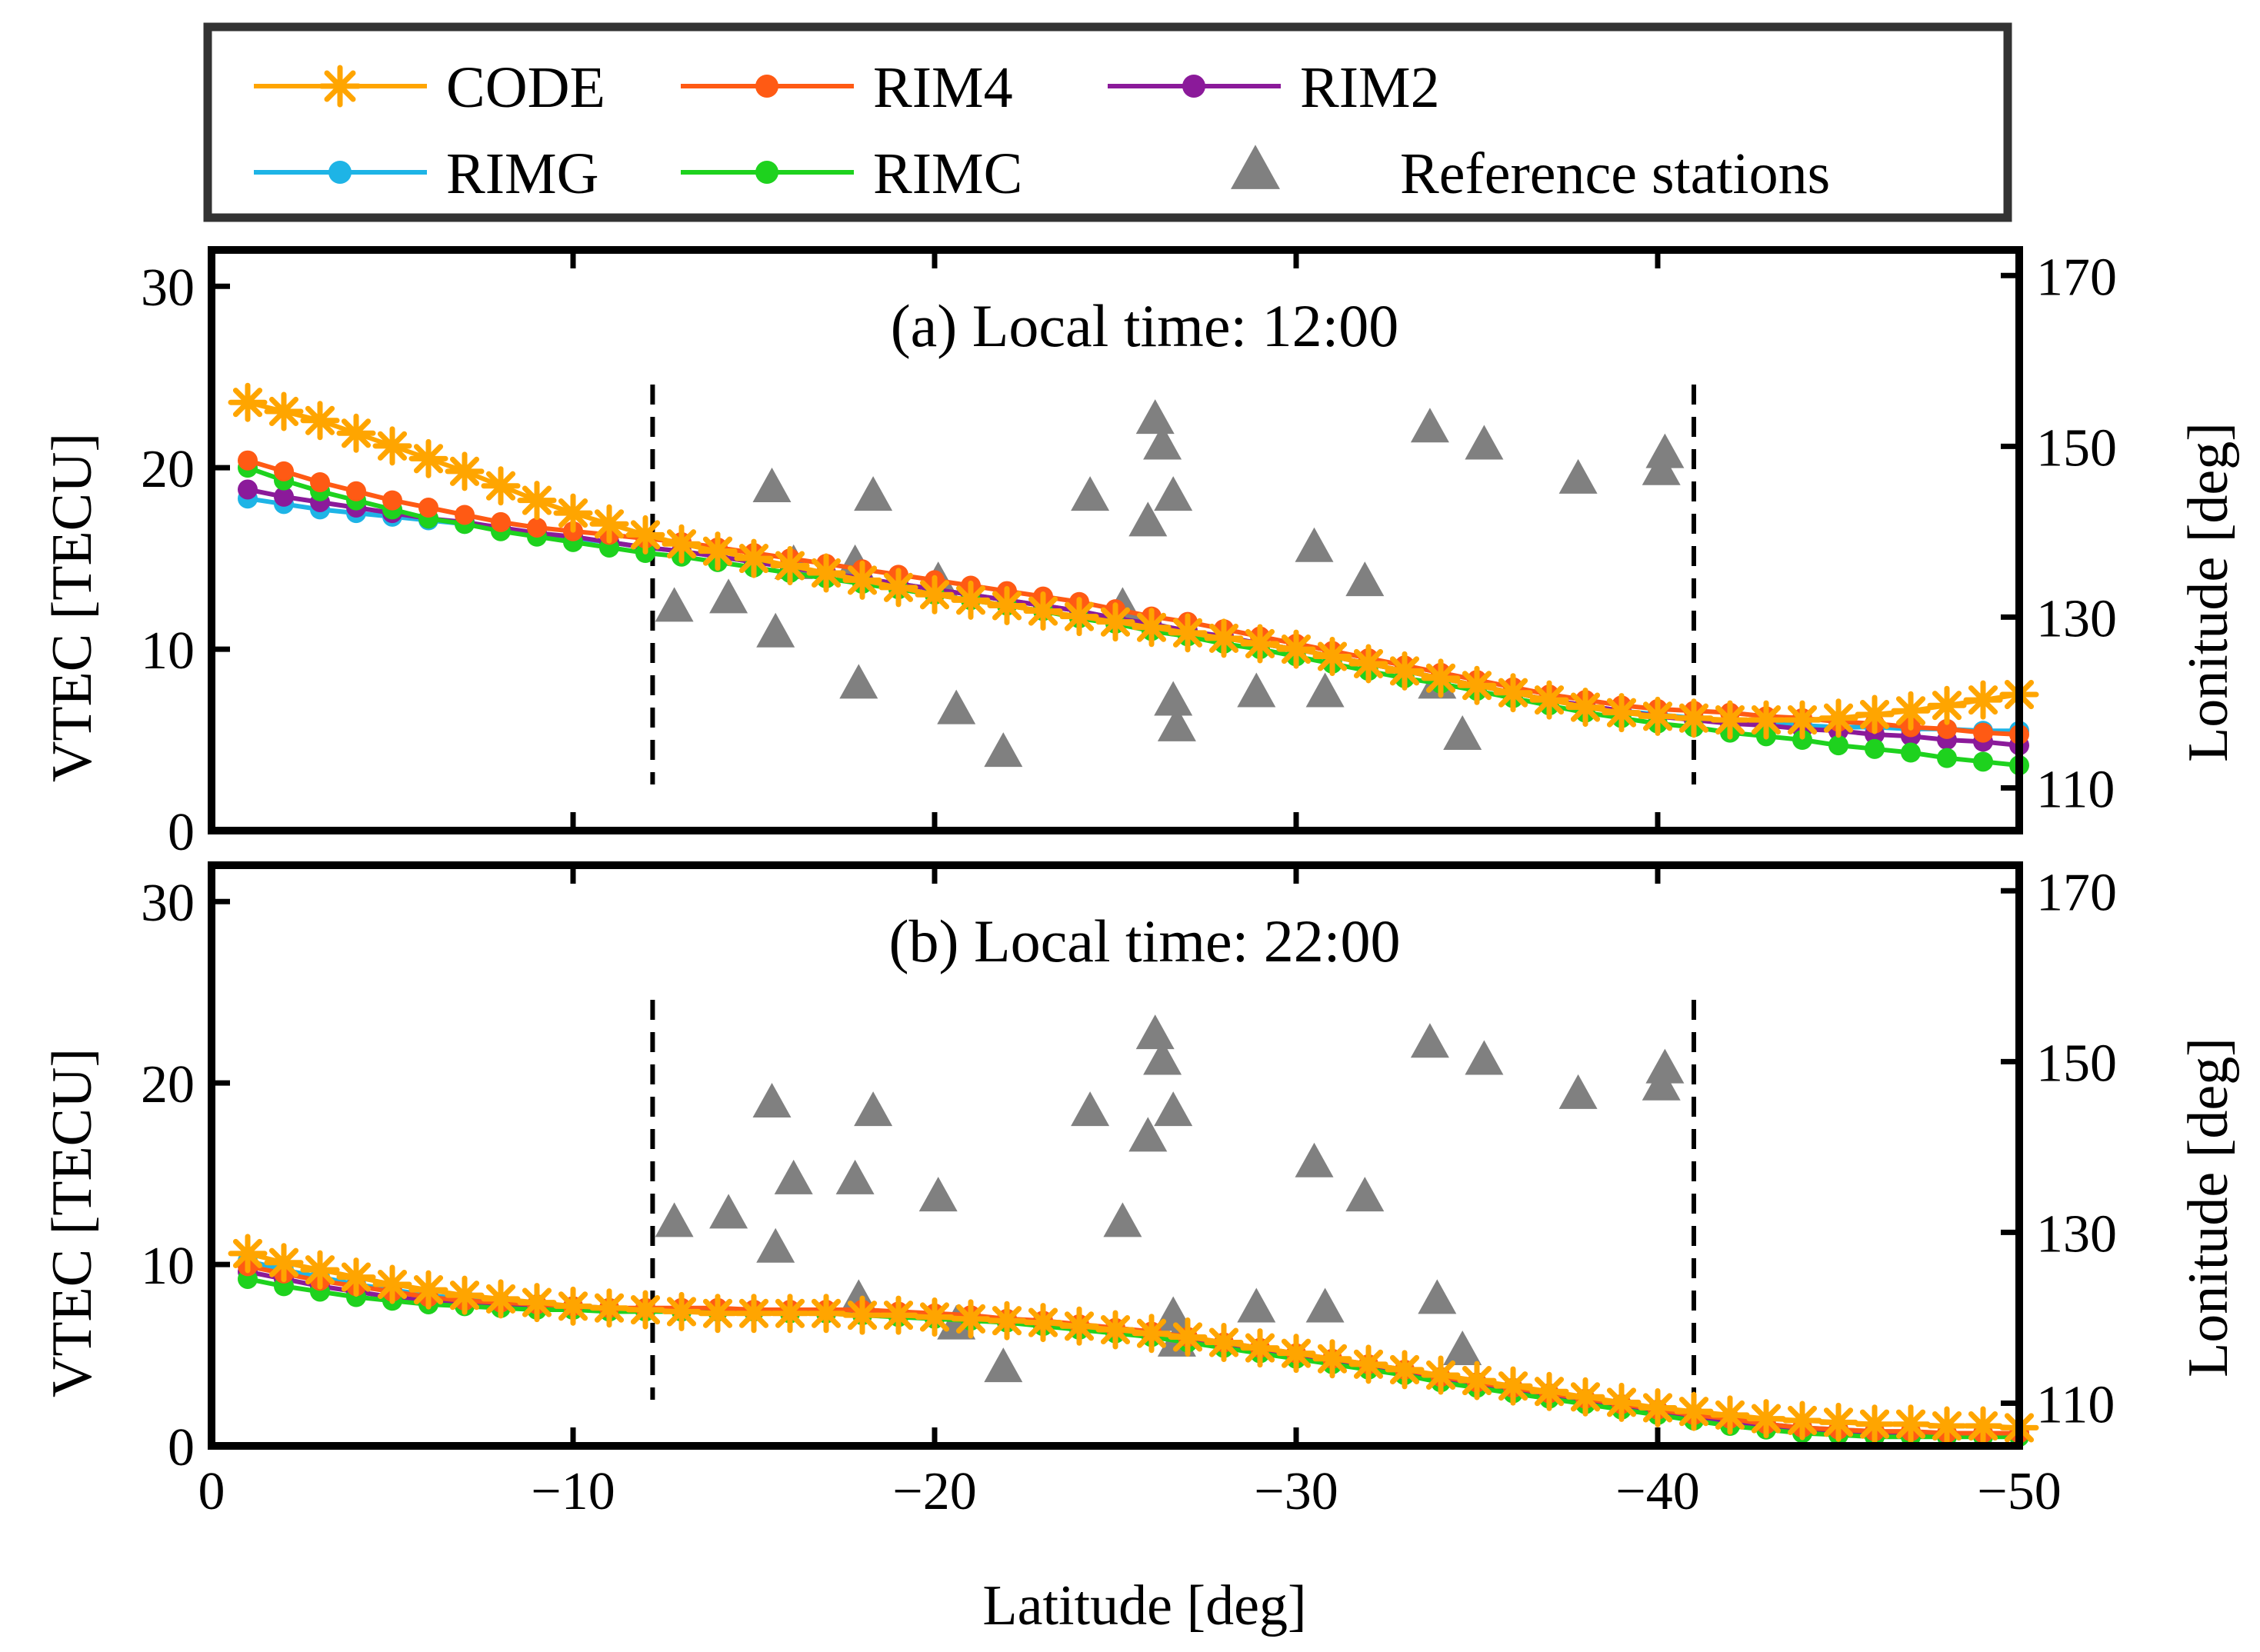  Describe the element at coordinates (72, 607) in the screenshot. I see `panel-a-ylabel: VTEC [TECU]` at that location.